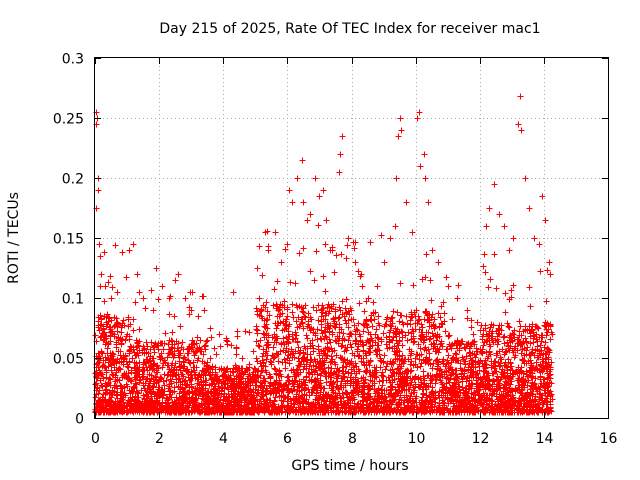 Image resolution: width=640 pixels, height=480 pixels. Describe the element at coordinates (354, 439) in the screenshot. I see `x-tick-labels: 0 2 4 6 8 10 12 14 16` at that location.